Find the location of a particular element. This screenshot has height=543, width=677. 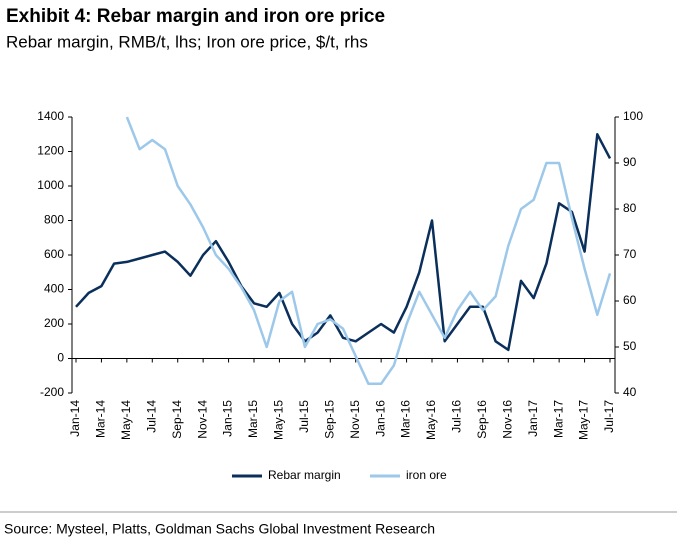

y-tick-label: -200 is located at coordinates (52, 392).